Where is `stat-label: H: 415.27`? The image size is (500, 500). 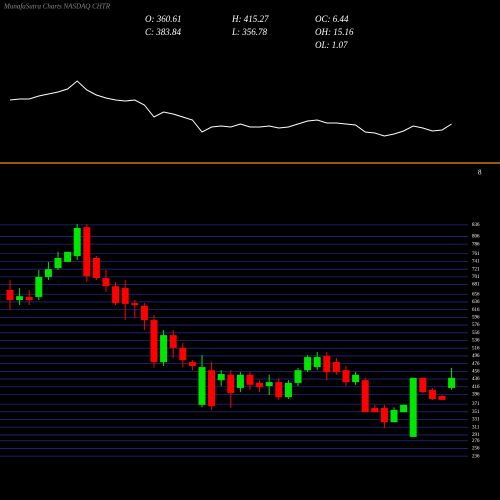
stat-label: H: 415.27 is located at coordinates (250, 19).